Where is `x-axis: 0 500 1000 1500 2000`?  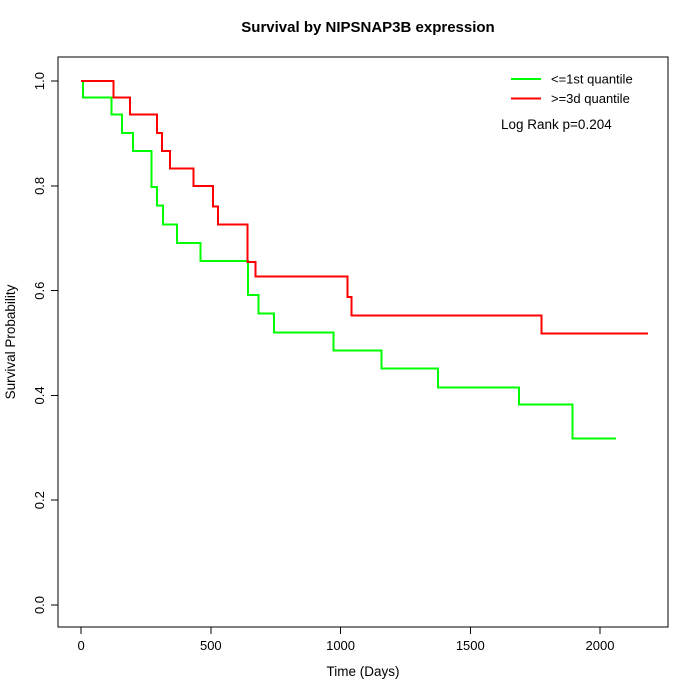
x-axis: 0 500 1000 1500 2000 is located at coordinates (345, 640).